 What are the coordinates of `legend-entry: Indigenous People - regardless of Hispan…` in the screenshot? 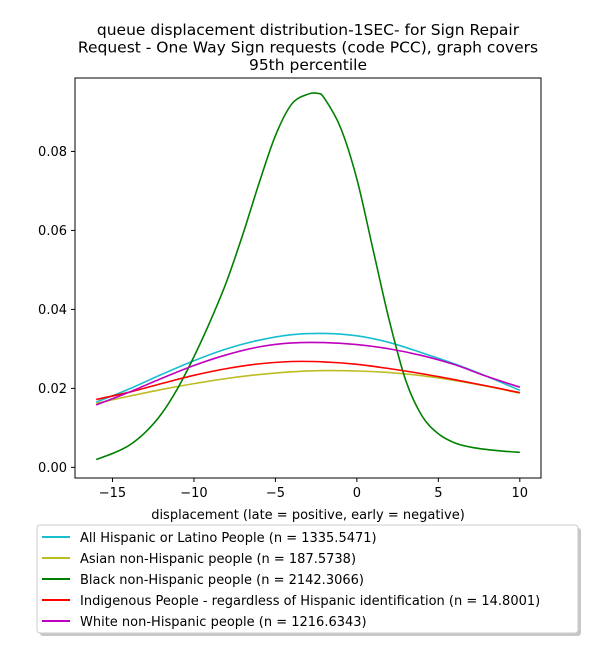 It's located at (310, 601).